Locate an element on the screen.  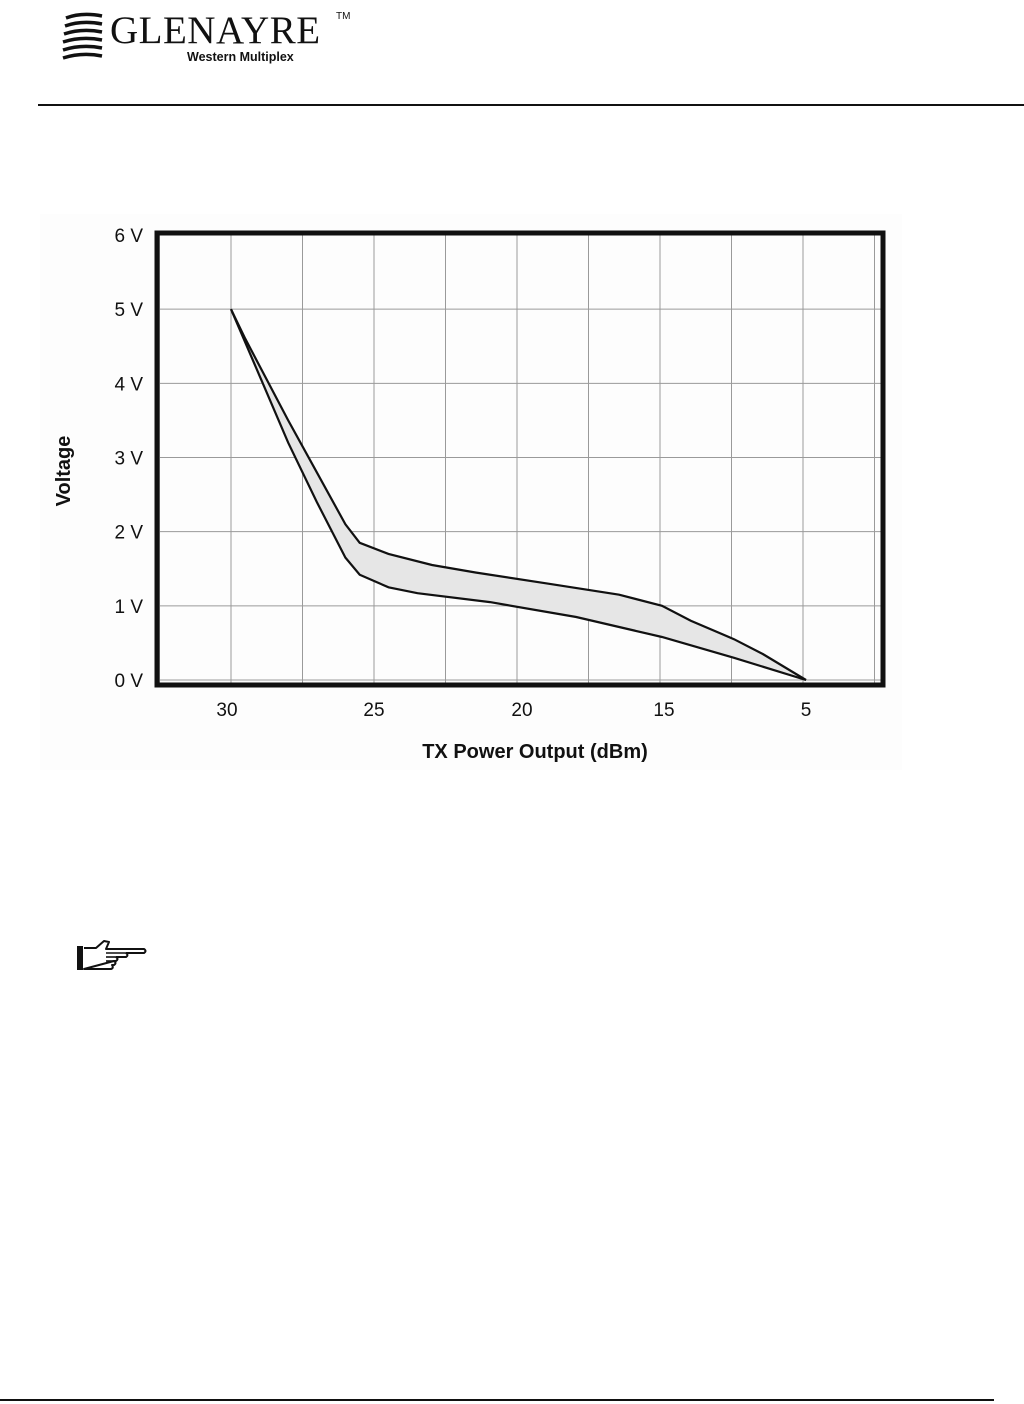
y-axis-title: Voltage is located at coordinates (64, 471).